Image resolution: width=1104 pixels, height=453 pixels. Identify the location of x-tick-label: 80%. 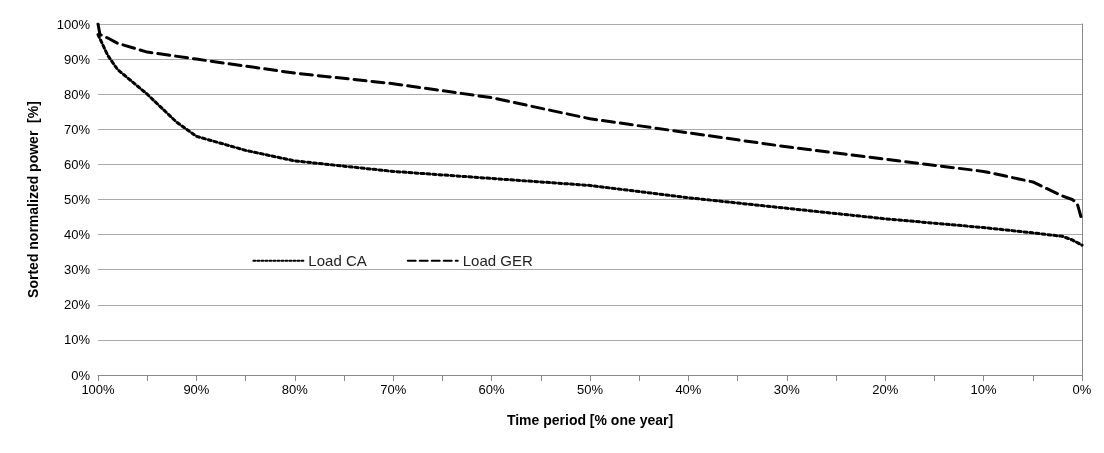
(295, 389).